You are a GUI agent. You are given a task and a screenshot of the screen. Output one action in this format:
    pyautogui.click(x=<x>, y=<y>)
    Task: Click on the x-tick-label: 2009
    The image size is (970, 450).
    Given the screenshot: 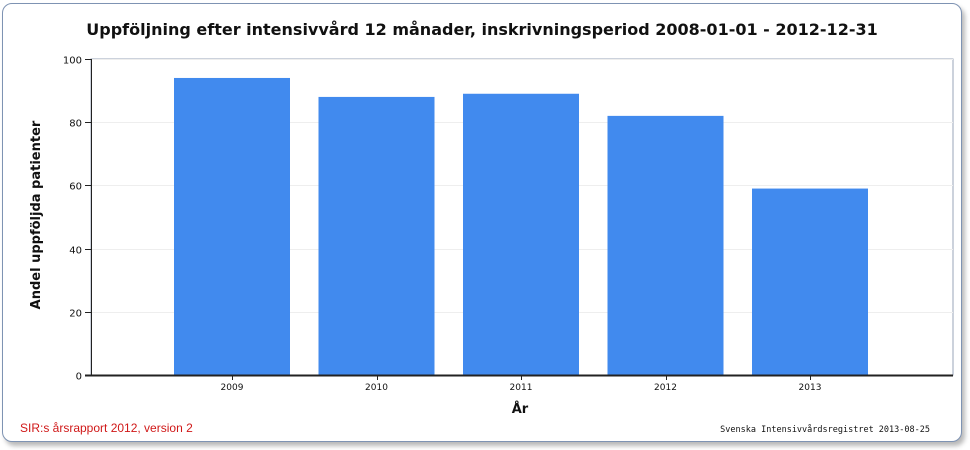 What is the action you would take?
    pyautogui.click(x=232, y=388)
    